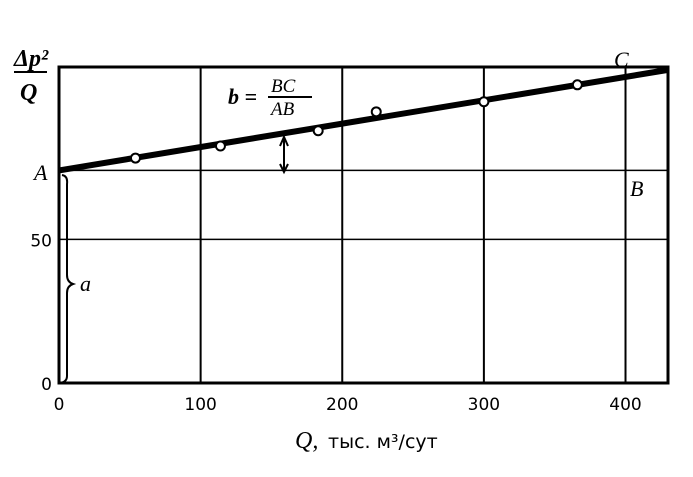 The image size is (693, 477). I want to click on x-axis-label-symbol: Q,, so click(306, 441).